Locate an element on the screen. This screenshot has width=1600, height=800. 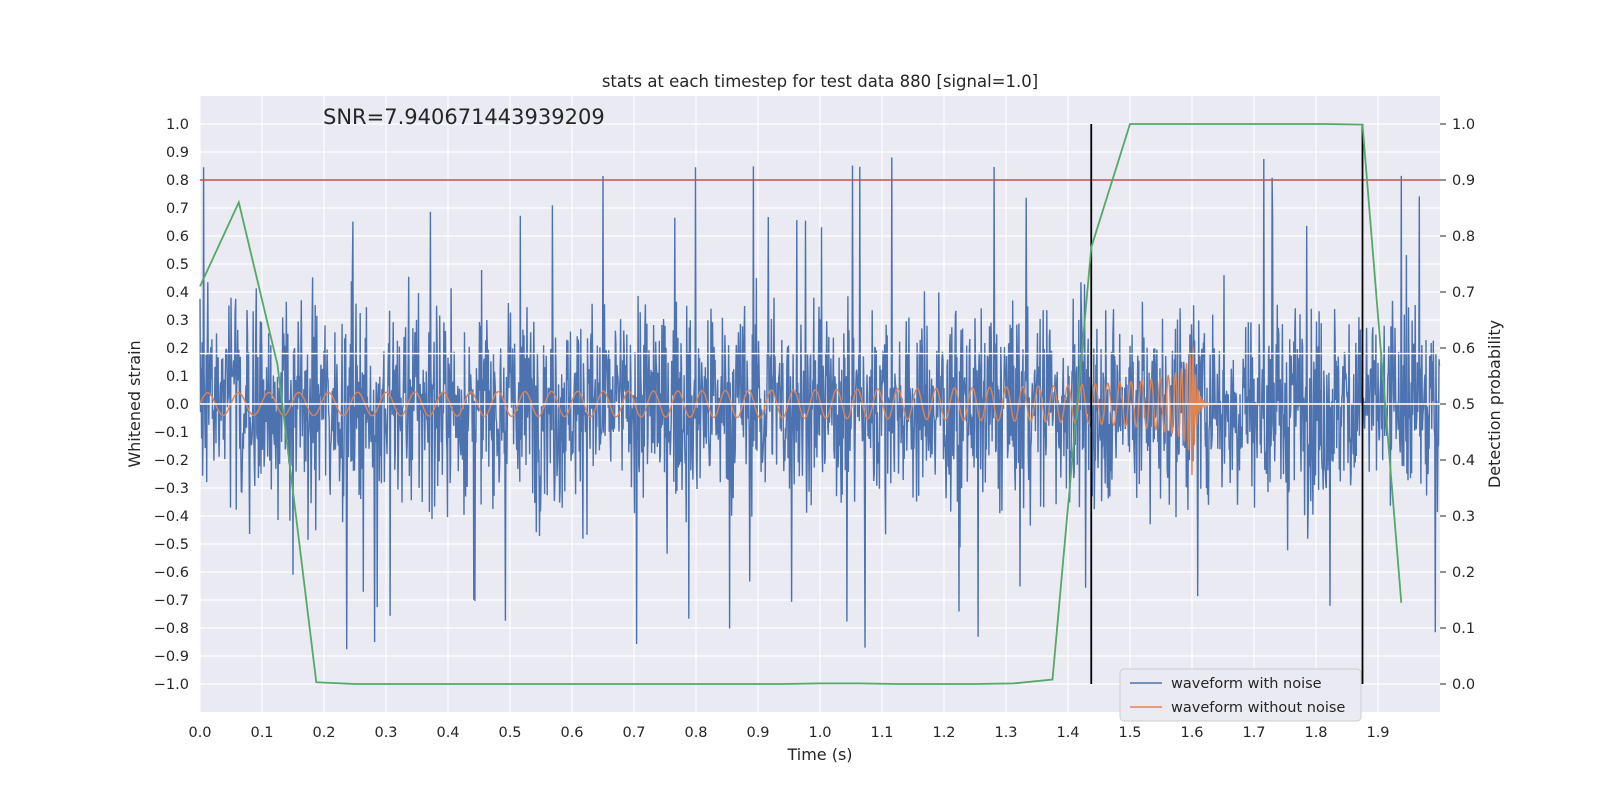
y2-tick-label: 0.4 is located at coordinates (1463, 461).